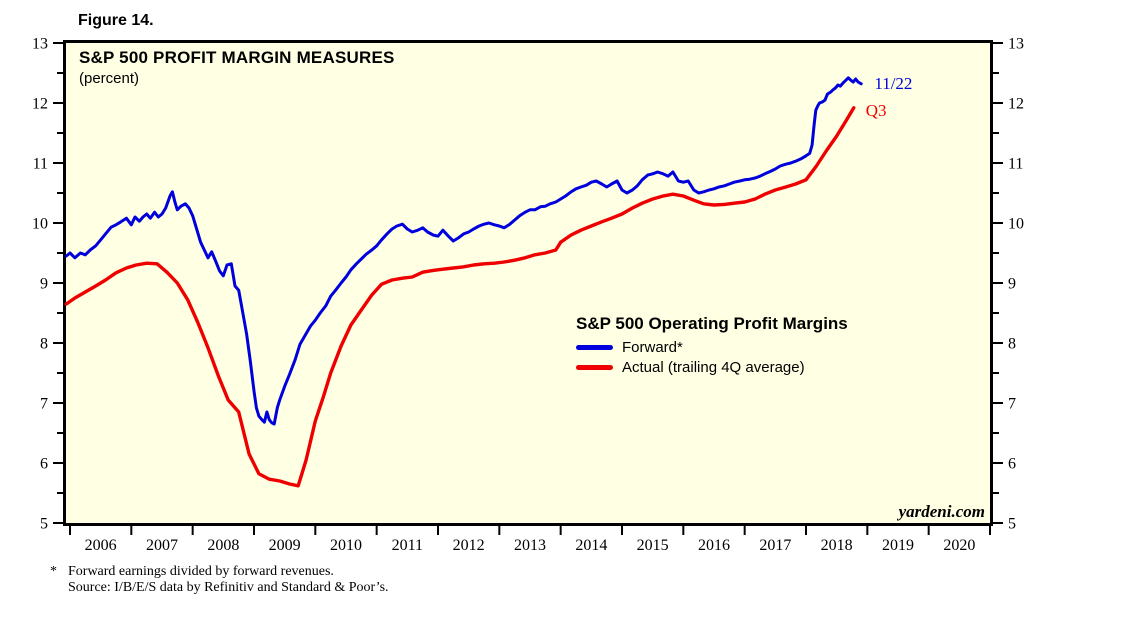  What do you see at coordinates (594, 347) in the screenshot?
I see `forward-line-swatch` at bounding box center [594, 347].